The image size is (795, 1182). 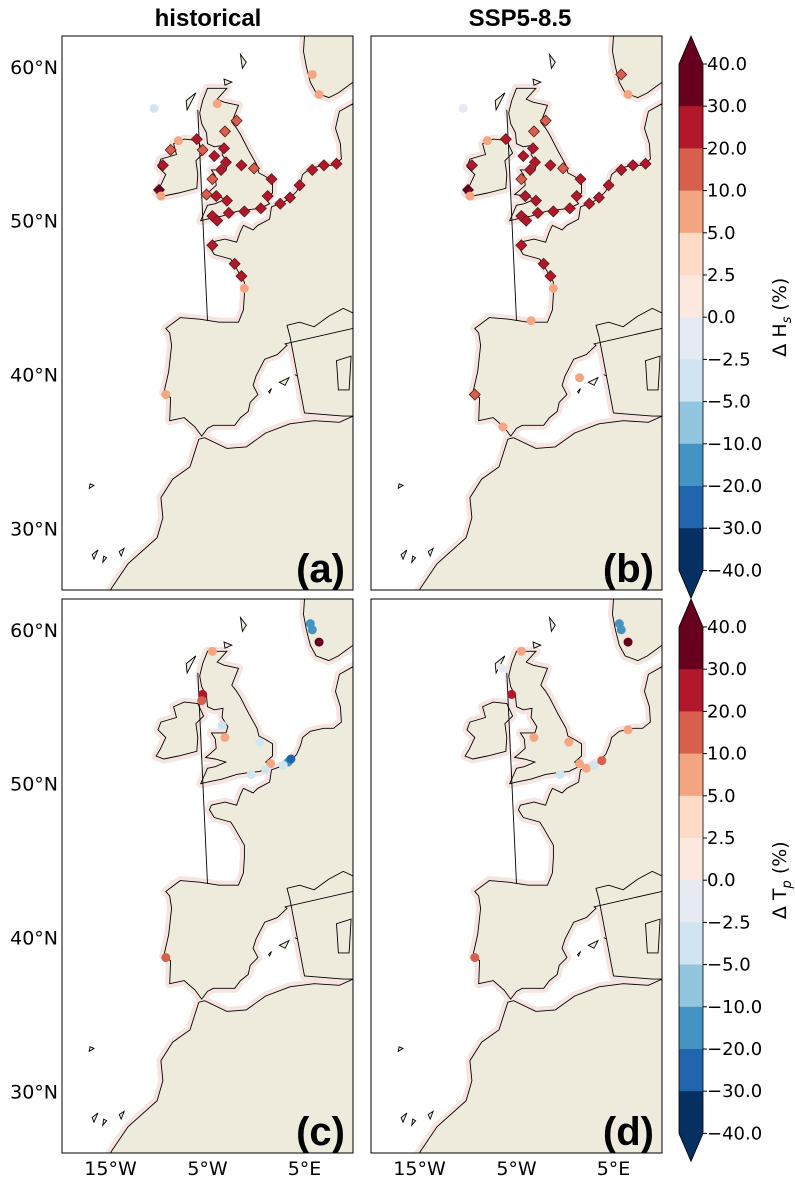 What do you see at coordinates (727, 711) in the screenshot?
I see `colorbar-tick-label: 20.0` at bounding box center [727, 711].